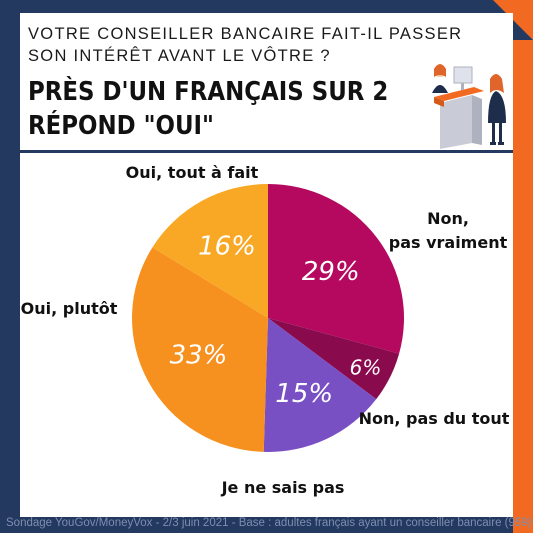 The width and height of the screenshot is (533, 533). What do you see at coordinates (331, 272) in the screenshot?
I see `slice-value-label: 29%` at bounding box center [331, 272].